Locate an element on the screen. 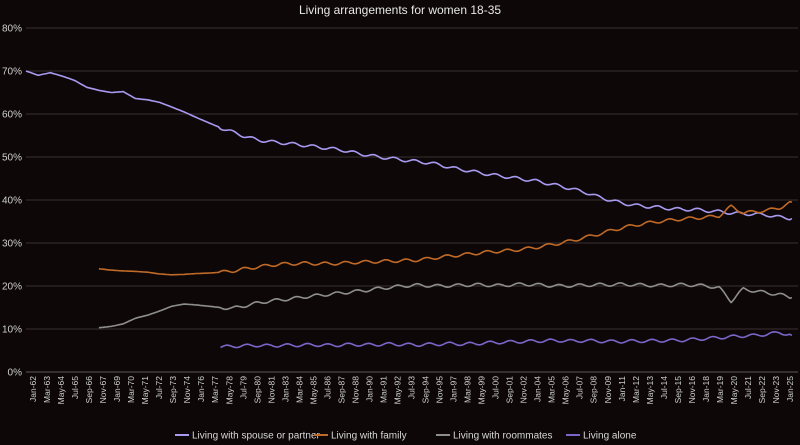 The image size is (800, 445). x-tick-label: Jul-00 is located at coordinates (496, 387).